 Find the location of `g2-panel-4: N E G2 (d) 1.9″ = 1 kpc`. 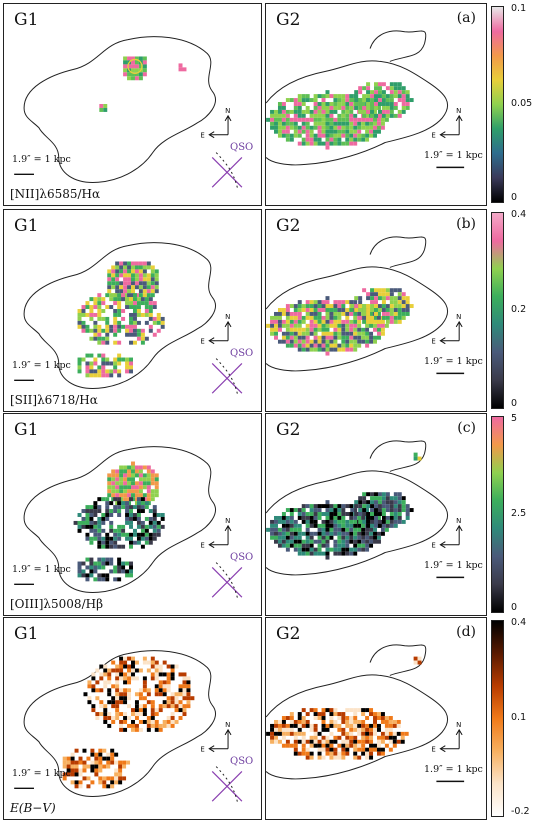

g2-panel-4: N E G2 (d) 1.9″ = 1 kpc is located at coordinates (376, 718).